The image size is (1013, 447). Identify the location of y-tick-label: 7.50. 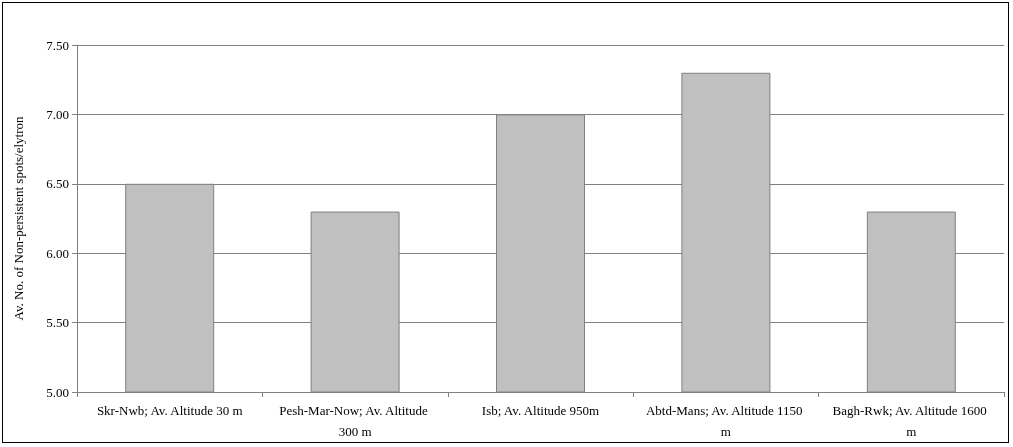
(57, 45).